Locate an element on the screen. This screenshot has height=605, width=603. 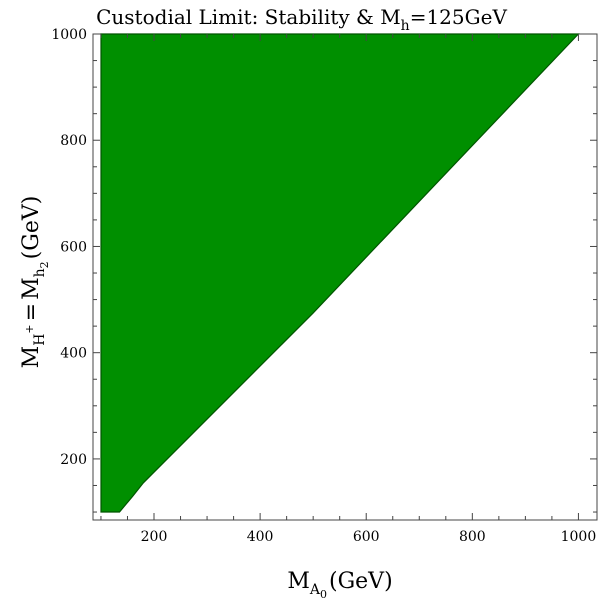
y-tick-label: 200 is located at coordinates (73, 460).